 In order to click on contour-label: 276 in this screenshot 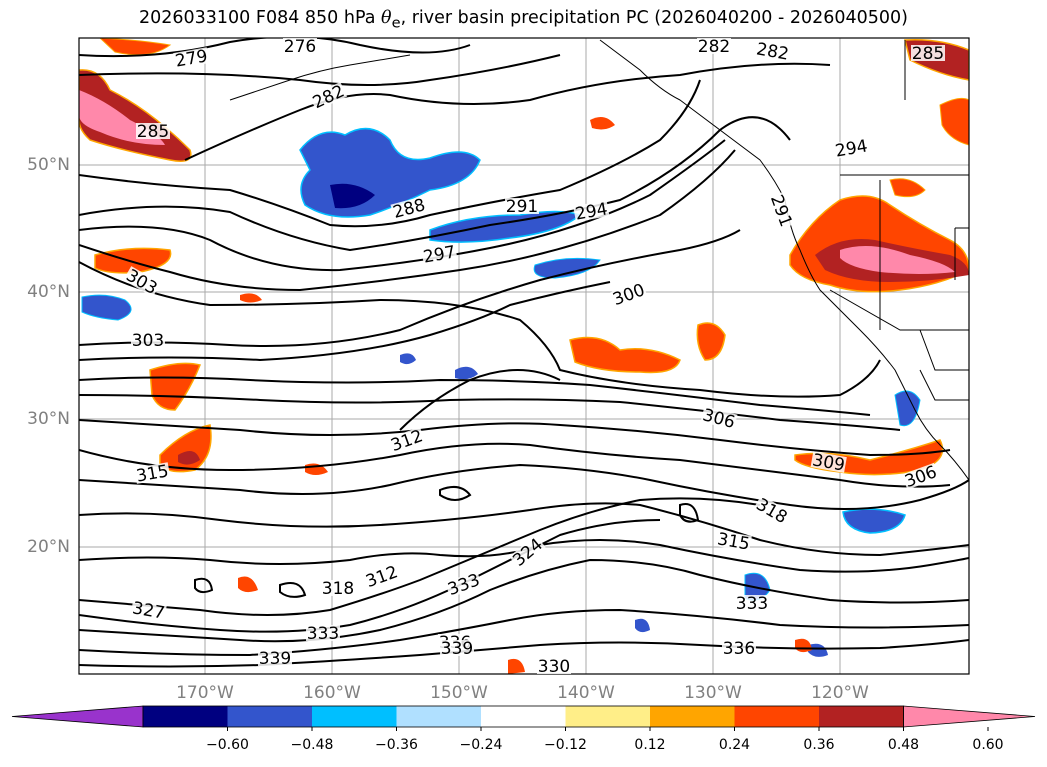, I will do `click(300, 47)`.